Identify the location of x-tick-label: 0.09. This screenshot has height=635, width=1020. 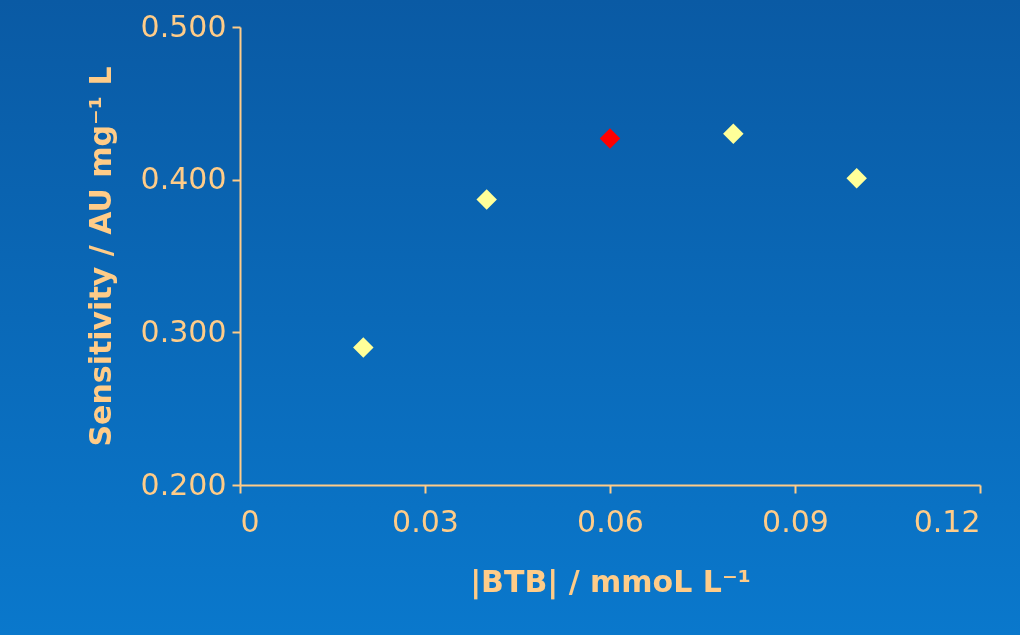
(795, 521).